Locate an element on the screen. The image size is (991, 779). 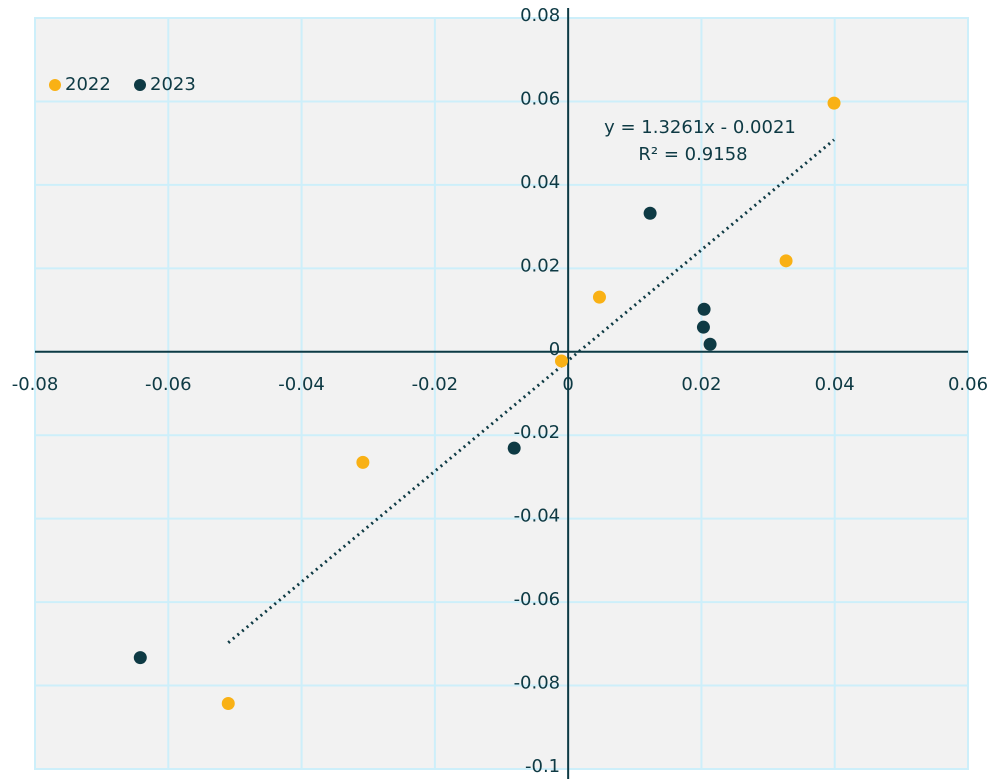
y-tick-label: -0.08 is located at coordinates (537, 683).